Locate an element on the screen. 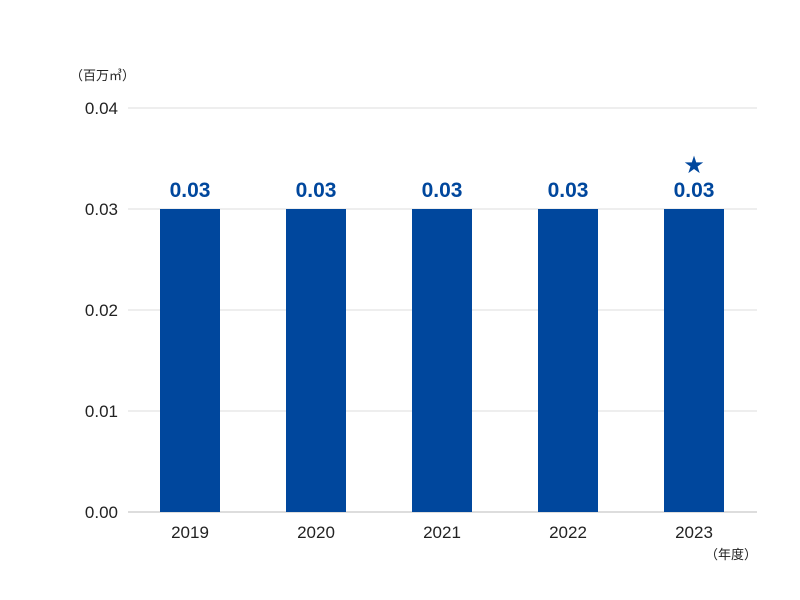  x-tick-label: 2019 is located at coordinates (190, 532).